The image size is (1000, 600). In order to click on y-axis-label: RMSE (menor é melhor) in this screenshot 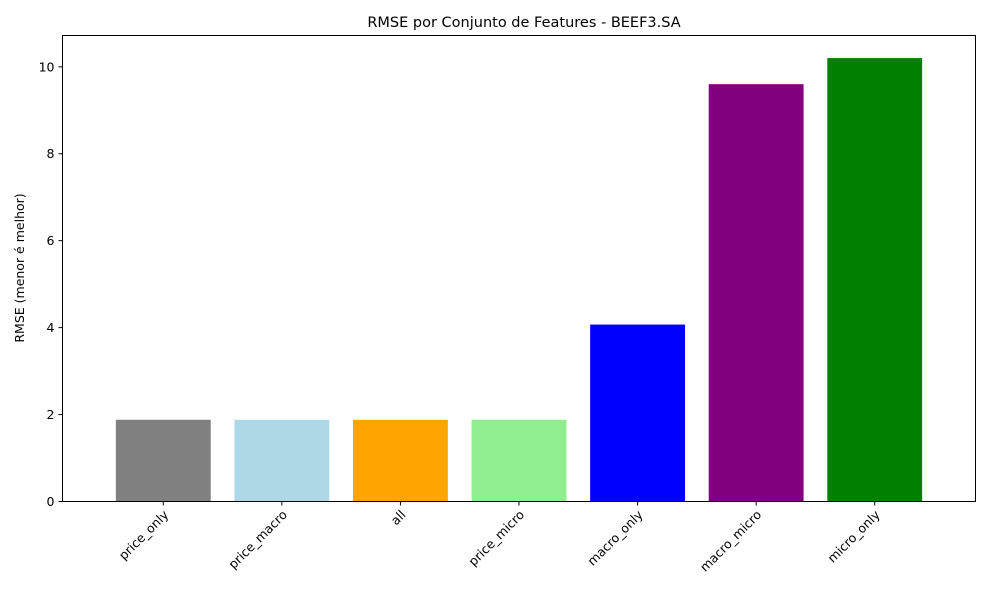, I will do `click(19, 267)`.